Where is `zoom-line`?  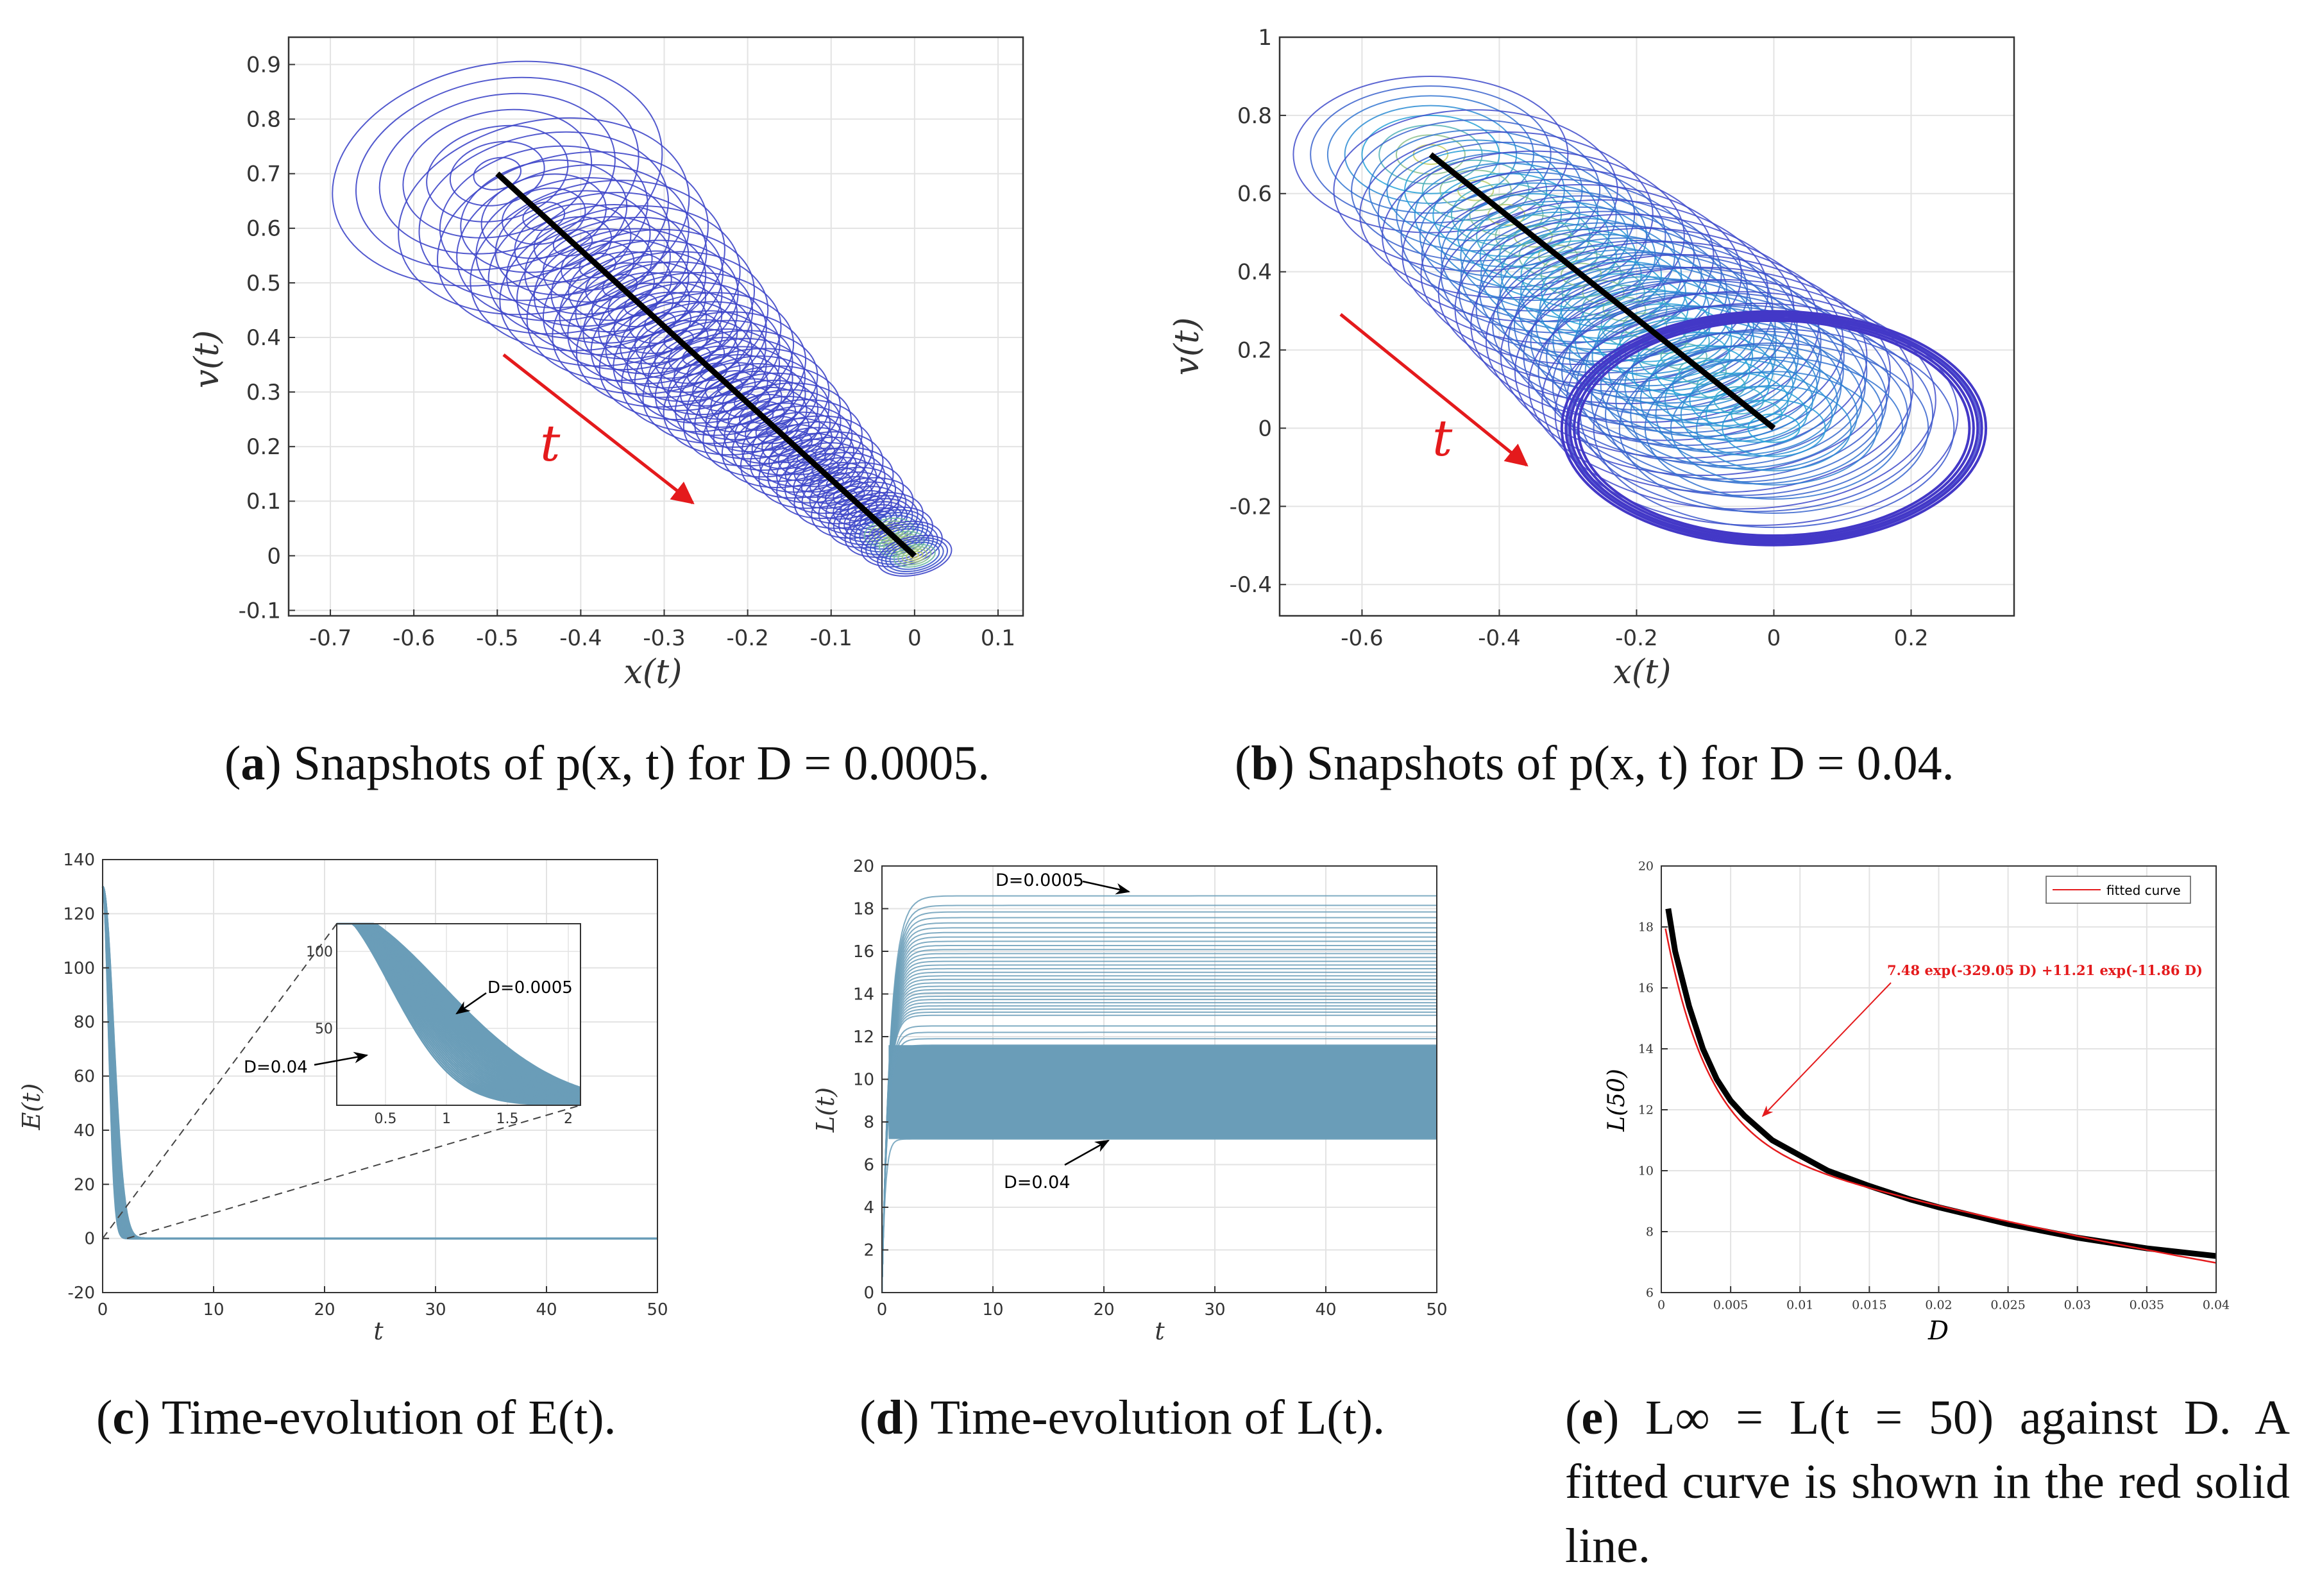
zoom-line is located at coordinates (220, 1081).